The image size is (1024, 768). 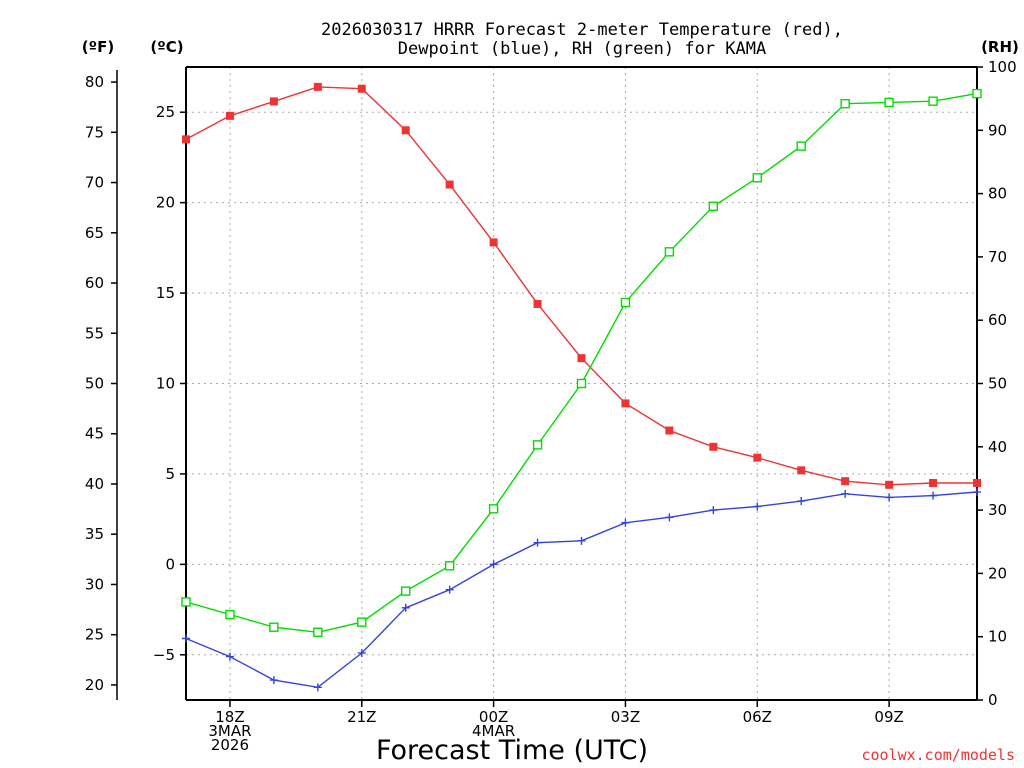 What do you see at coordinates (165, 384) in the screenshot?
I see `celsius-tick-label: 10` at bounding box center [165, 384].